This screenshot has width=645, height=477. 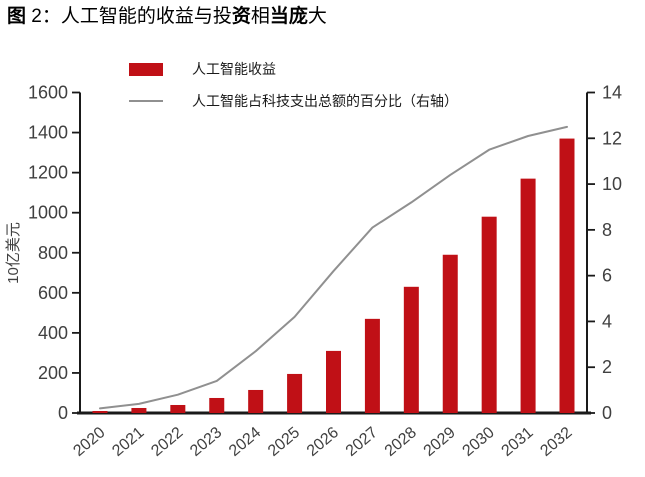 What do you see at coordinates (241, 16) in the screenshot?
I see `title-segment: 资` at bounding box center [241, 16].